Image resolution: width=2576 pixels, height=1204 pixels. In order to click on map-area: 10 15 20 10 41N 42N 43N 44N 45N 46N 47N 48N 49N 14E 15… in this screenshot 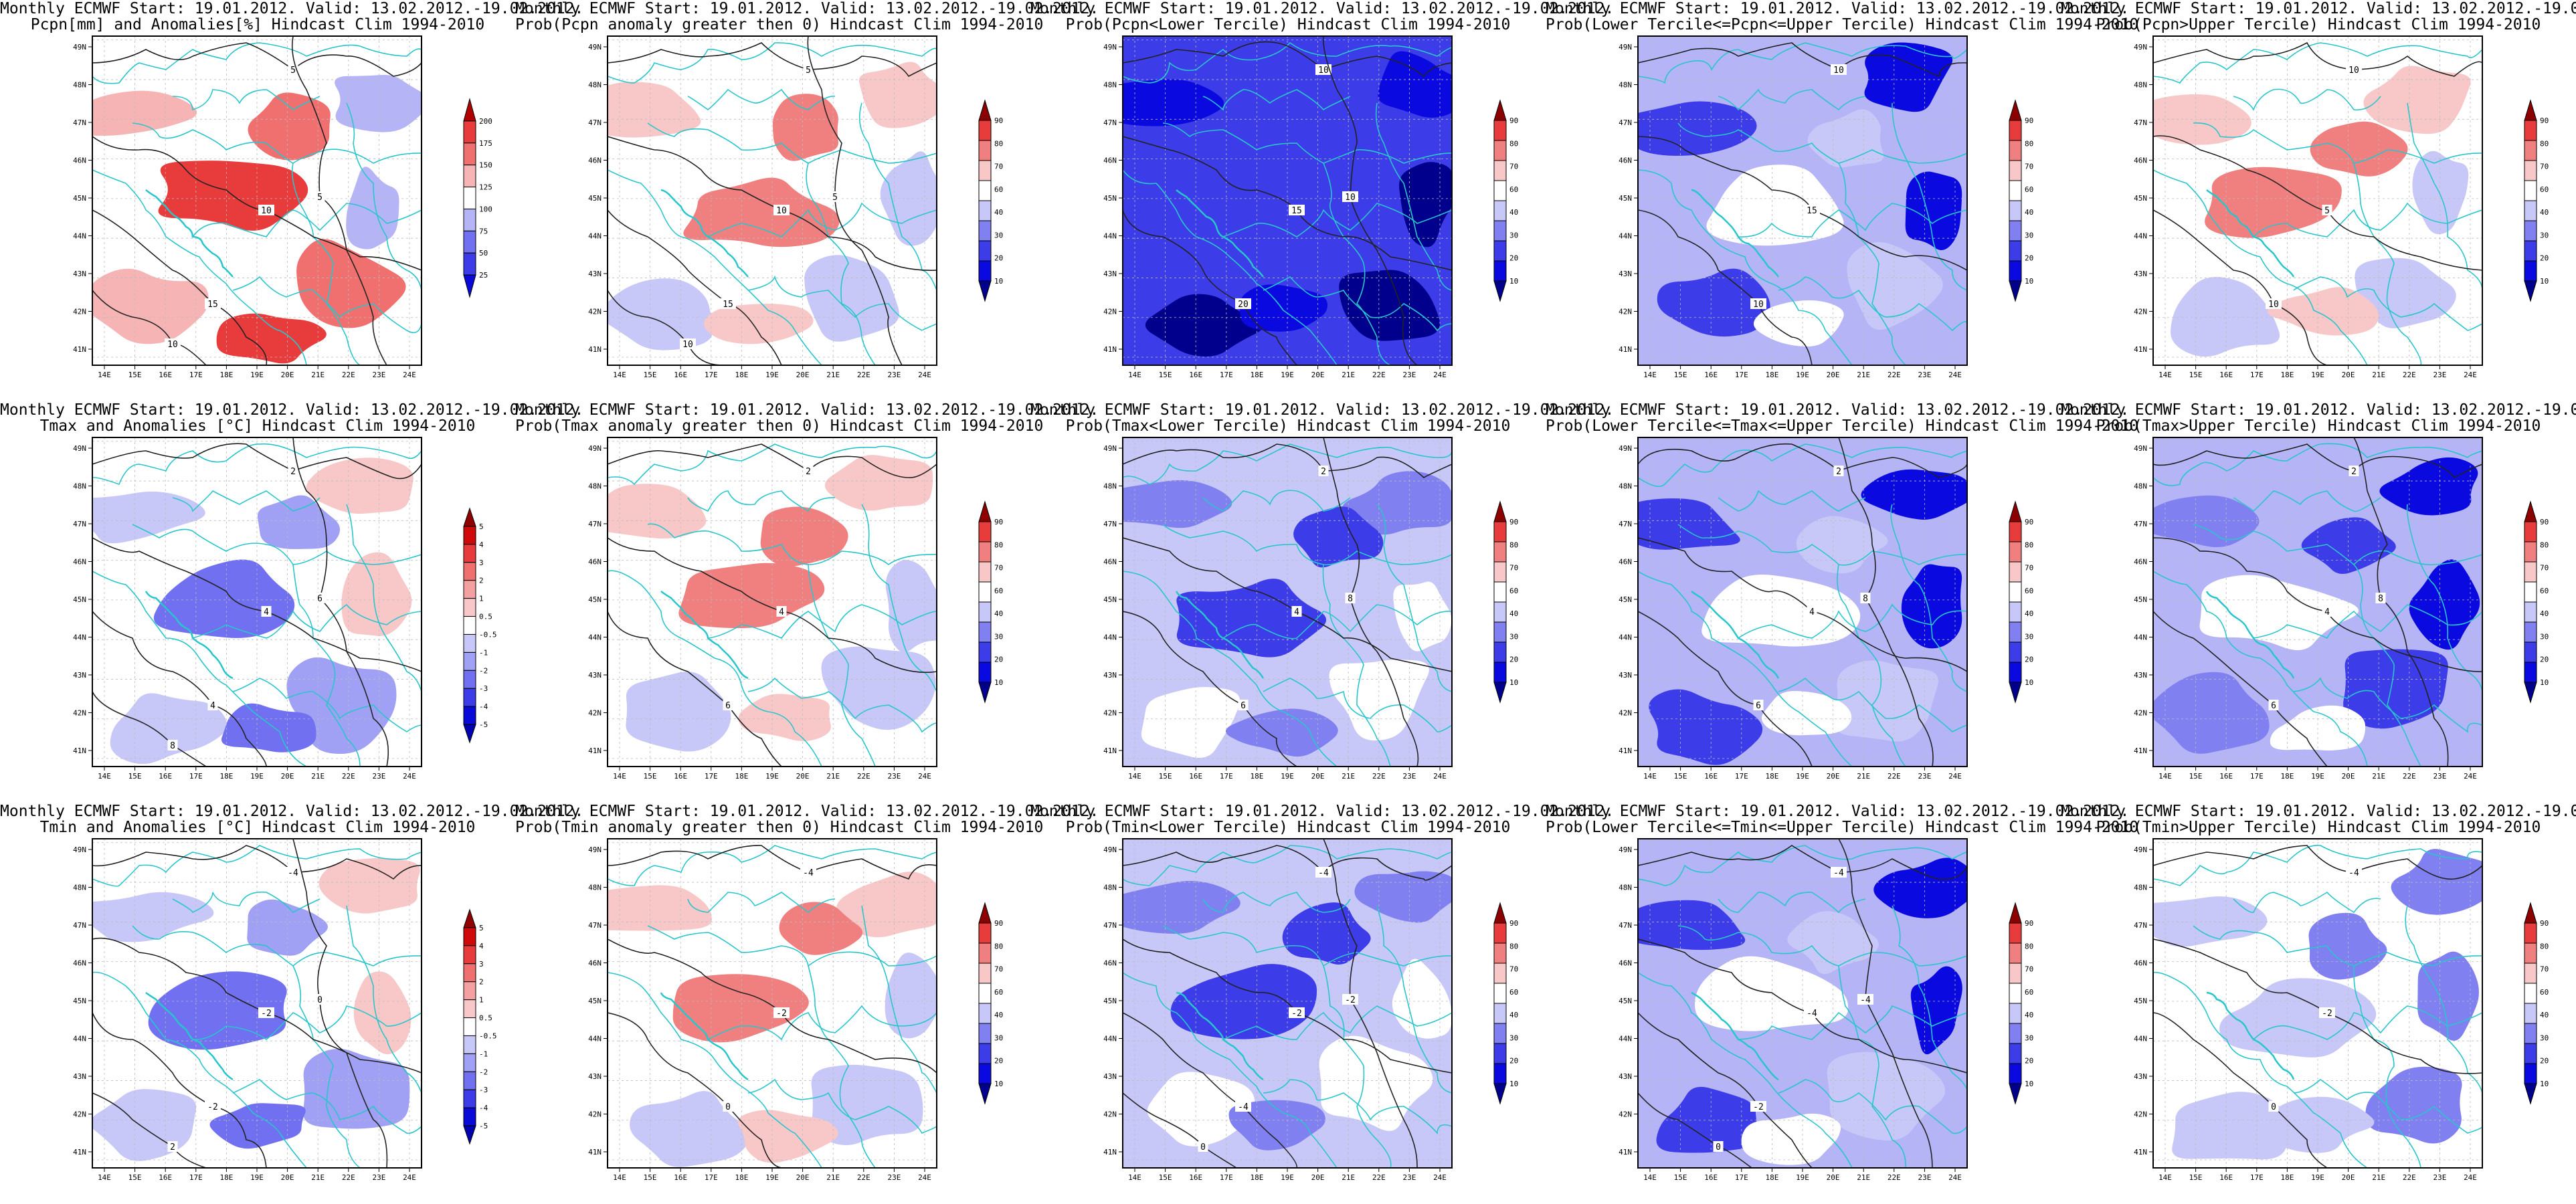, I will do `click(1278, 207)`.